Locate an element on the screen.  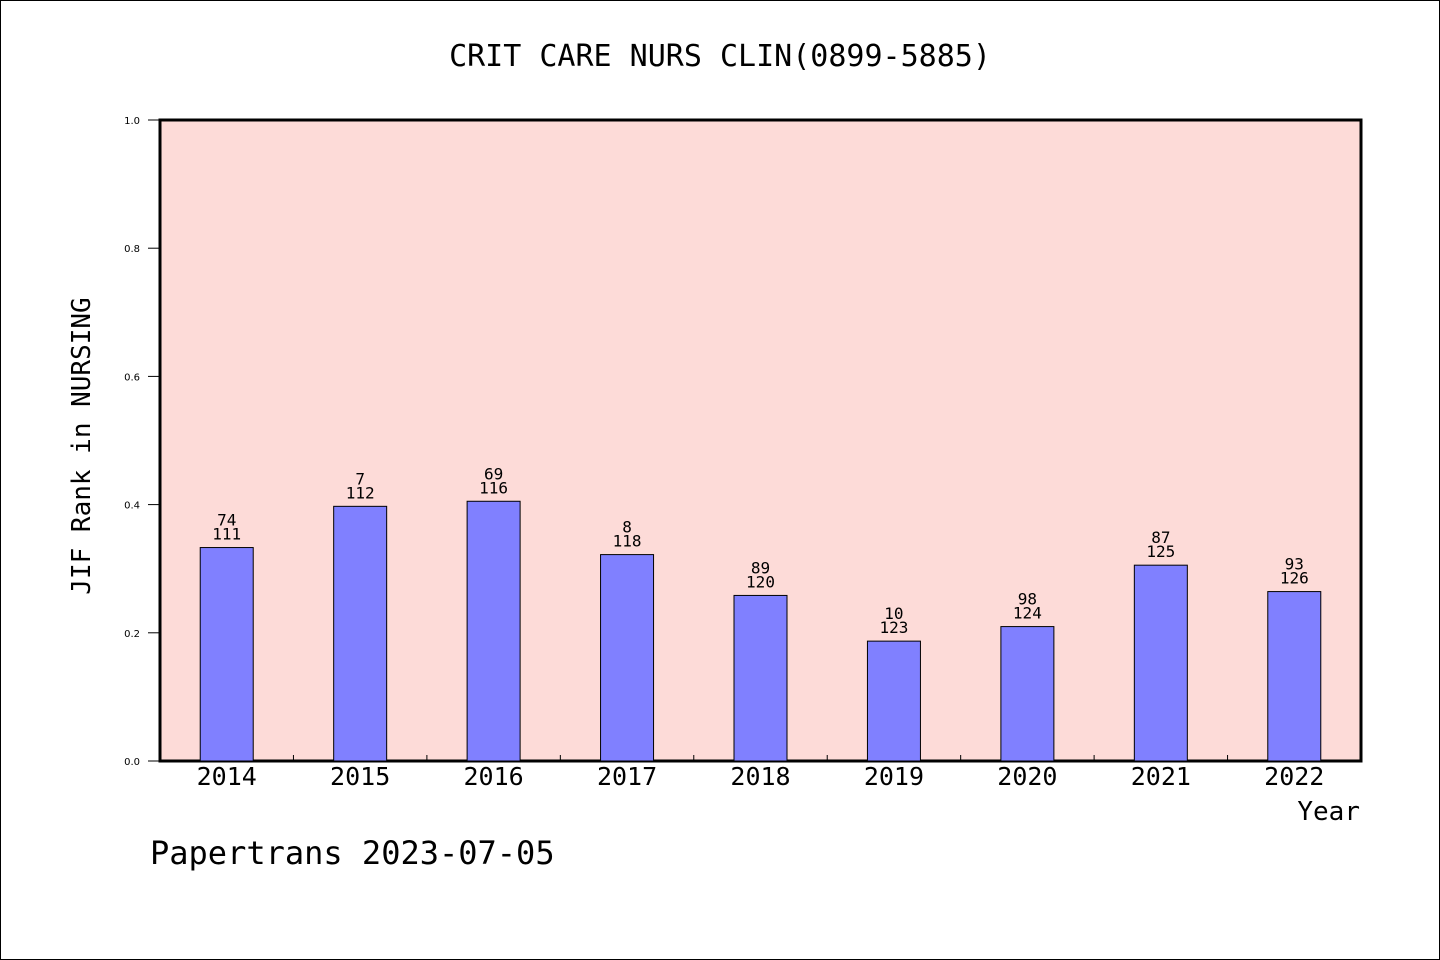
bar-total-label: 123 is located at coordinates (893, 627).